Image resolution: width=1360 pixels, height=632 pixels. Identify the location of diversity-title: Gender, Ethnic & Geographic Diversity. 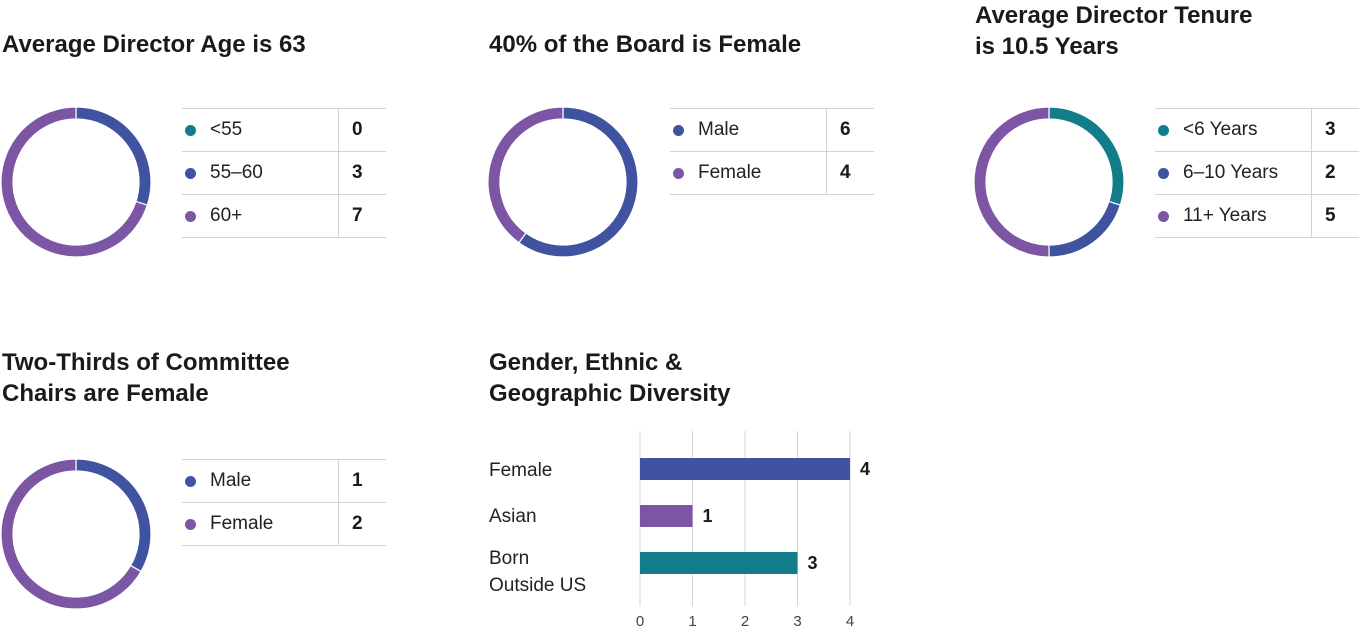
(609, 378).